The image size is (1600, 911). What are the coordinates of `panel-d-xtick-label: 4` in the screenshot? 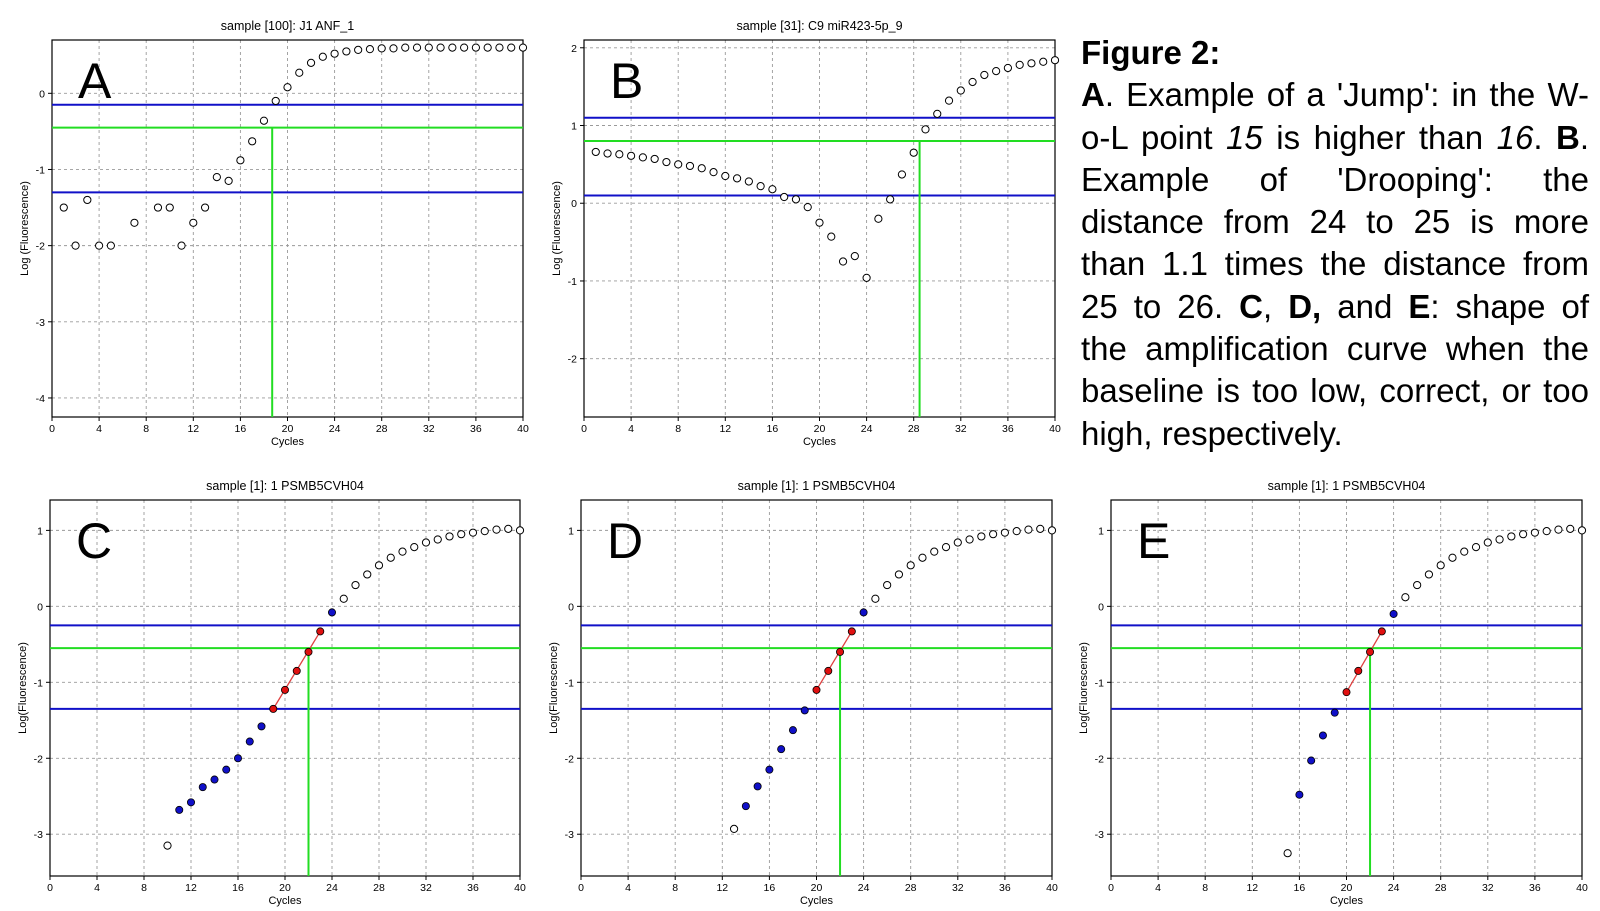 It's located at (628, 888).